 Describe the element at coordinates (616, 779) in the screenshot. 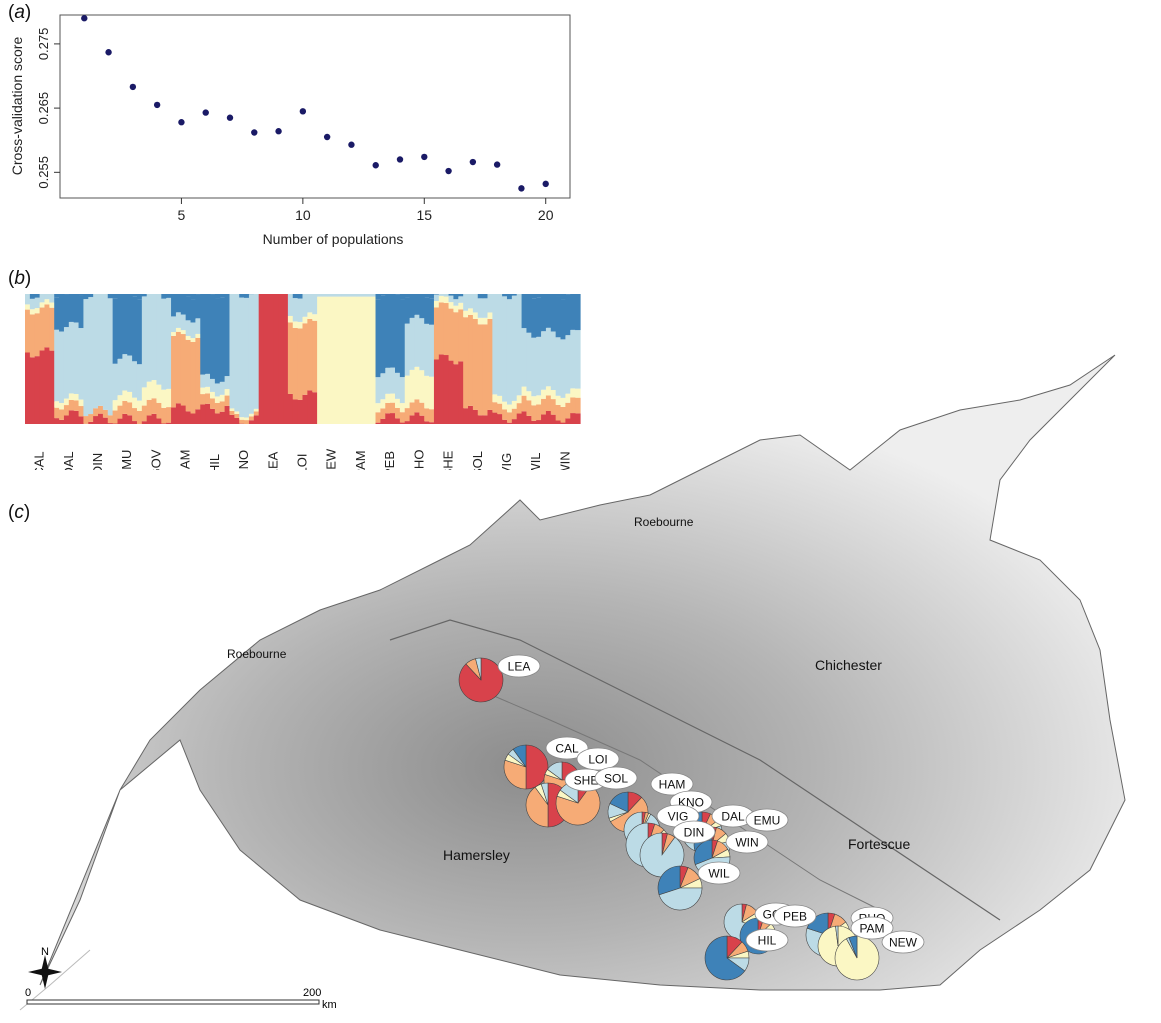

I see `svg-text: SOL` at that location.